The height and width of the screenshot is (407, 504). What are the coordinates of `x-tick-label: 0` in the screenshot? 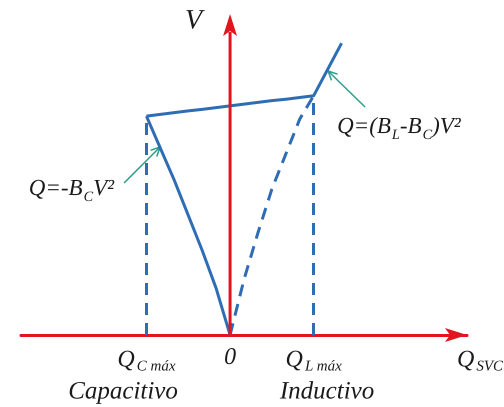 It's located at (230, 357).